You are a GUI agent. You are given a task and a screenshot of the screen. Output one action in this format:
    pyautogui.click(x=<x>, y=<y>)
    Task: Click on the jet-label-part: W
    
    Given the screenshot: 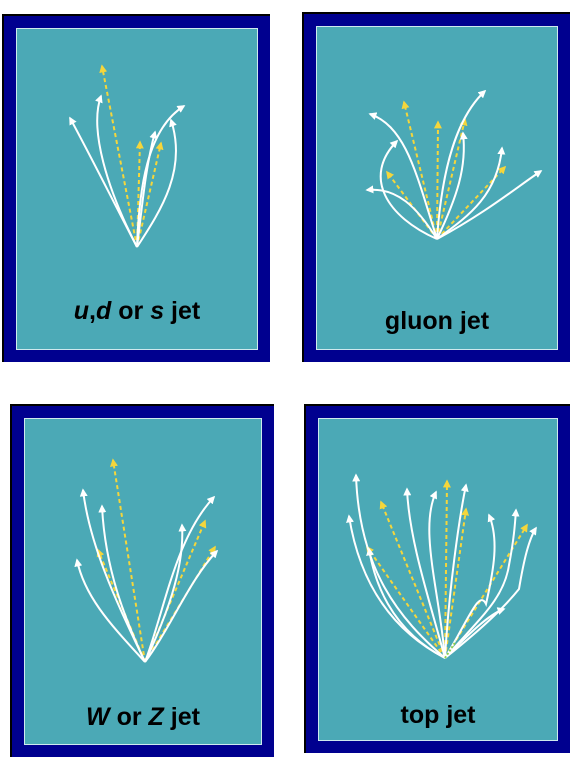 What is the action you would take?
    pyautogui.click(x=98, y=717)
    